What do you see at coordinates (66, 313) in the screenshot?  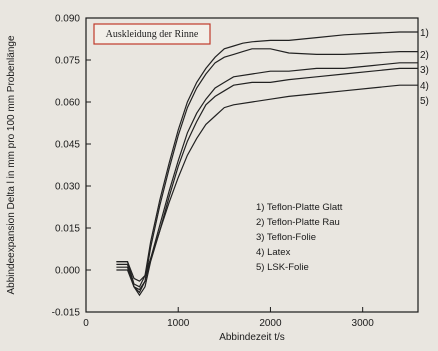 I see `y-tick-label: -0.015` at bounding box center [66, 313].